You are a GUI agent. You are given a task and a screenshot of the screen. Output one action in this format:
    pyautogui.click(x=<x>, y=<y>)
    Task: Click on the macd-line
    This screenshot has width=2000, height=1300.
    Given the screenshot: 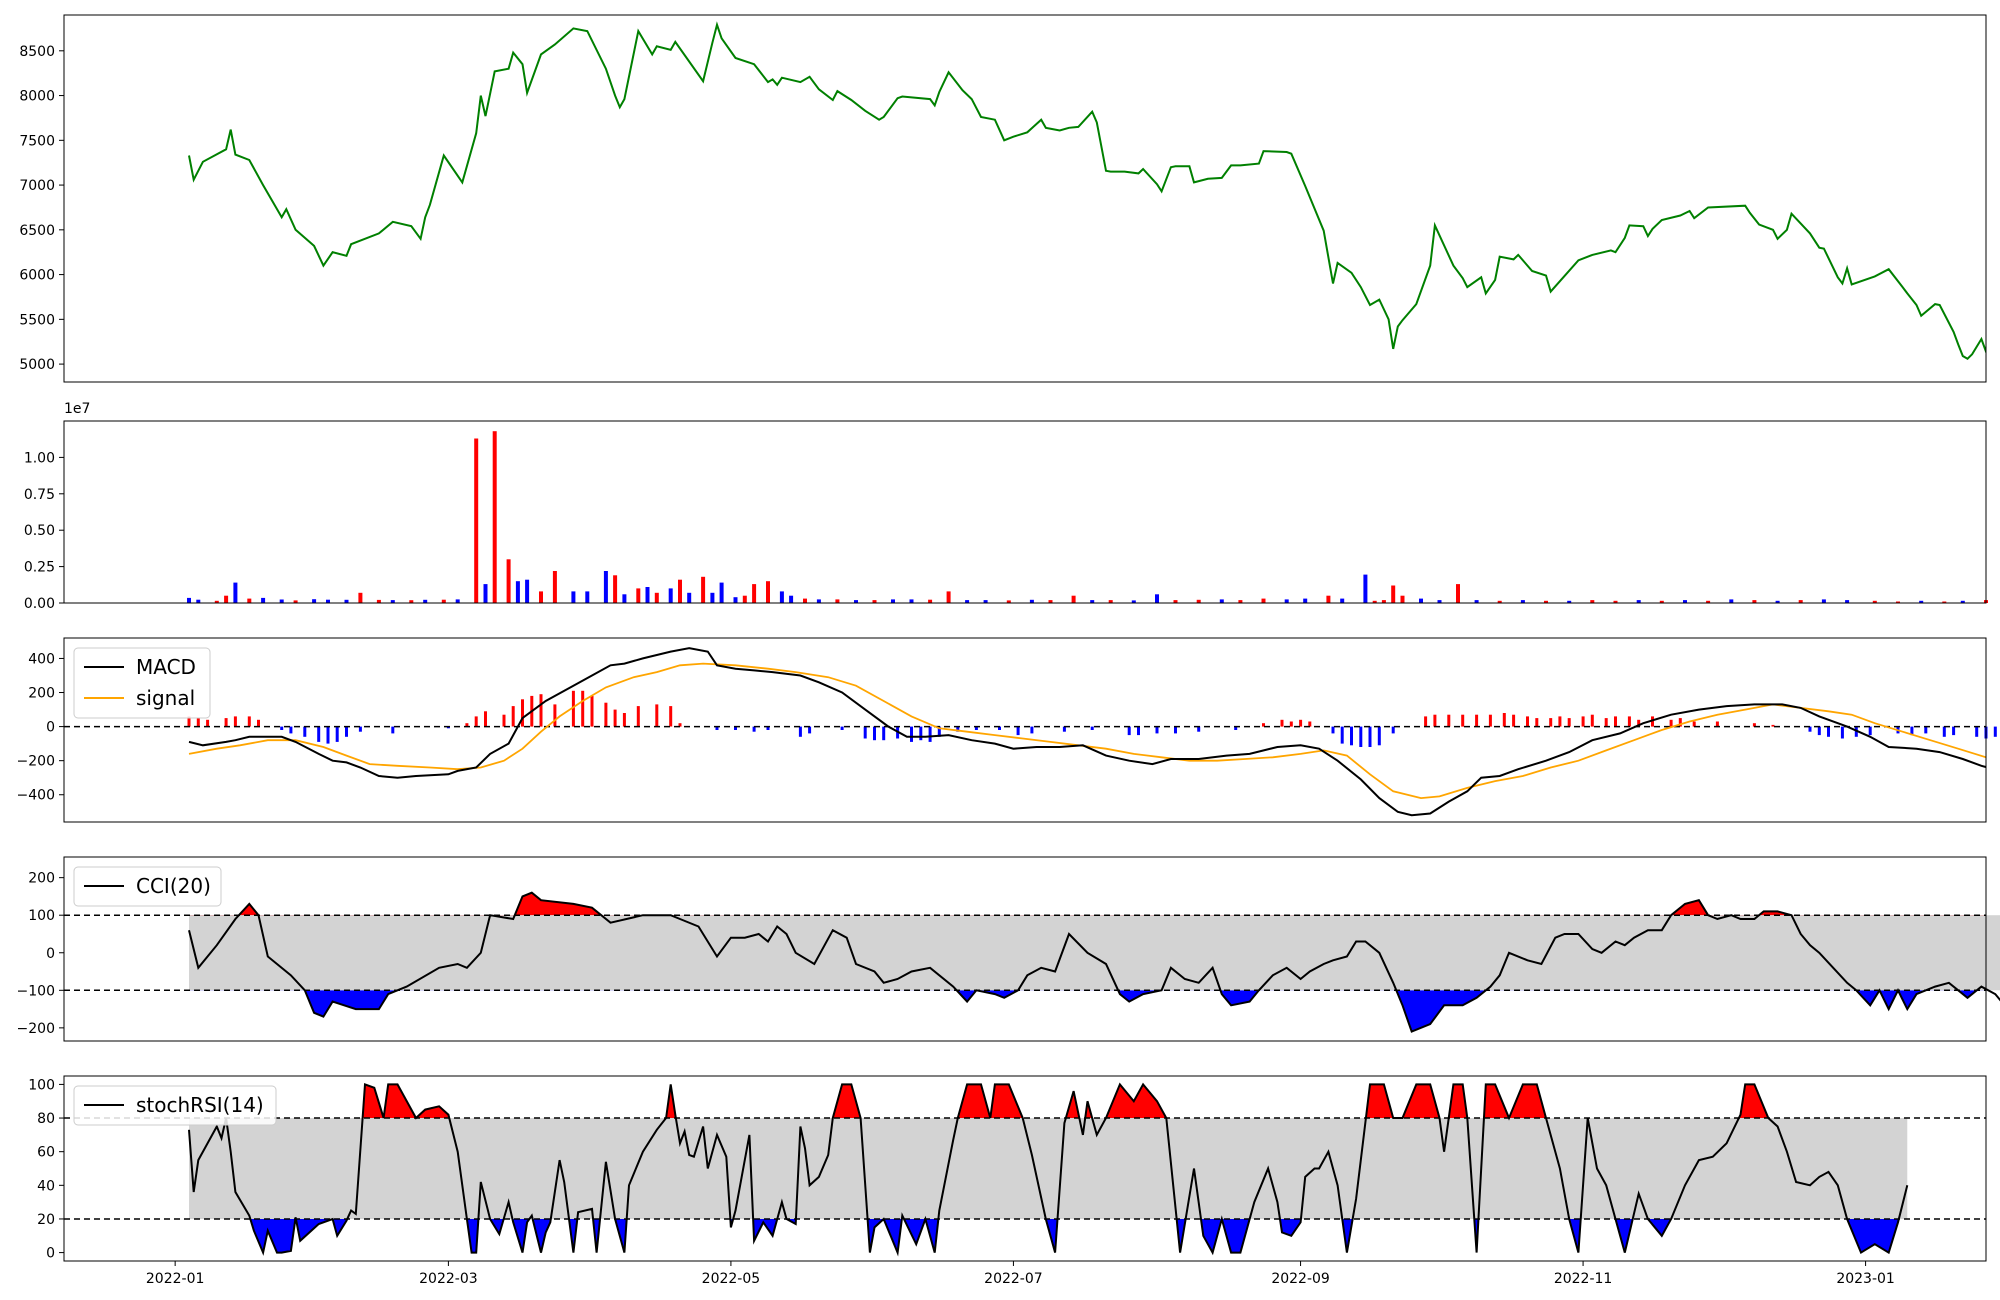 What is the action you would take?
    pyautogui.click(x=1087, y=732)
    